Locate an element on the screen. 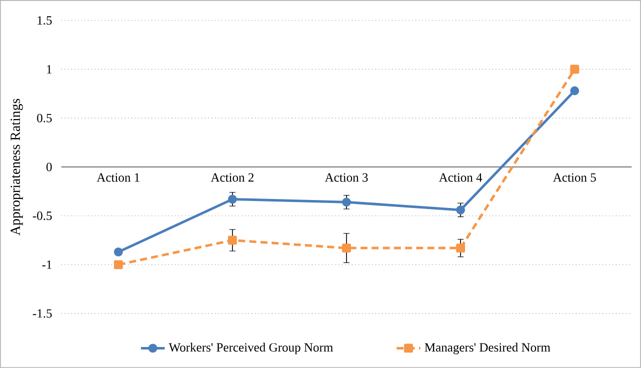 Image resolution: width=641 pixels, height=368 pixels. y-tick-label: -1 is located at coordinates (47, 264).